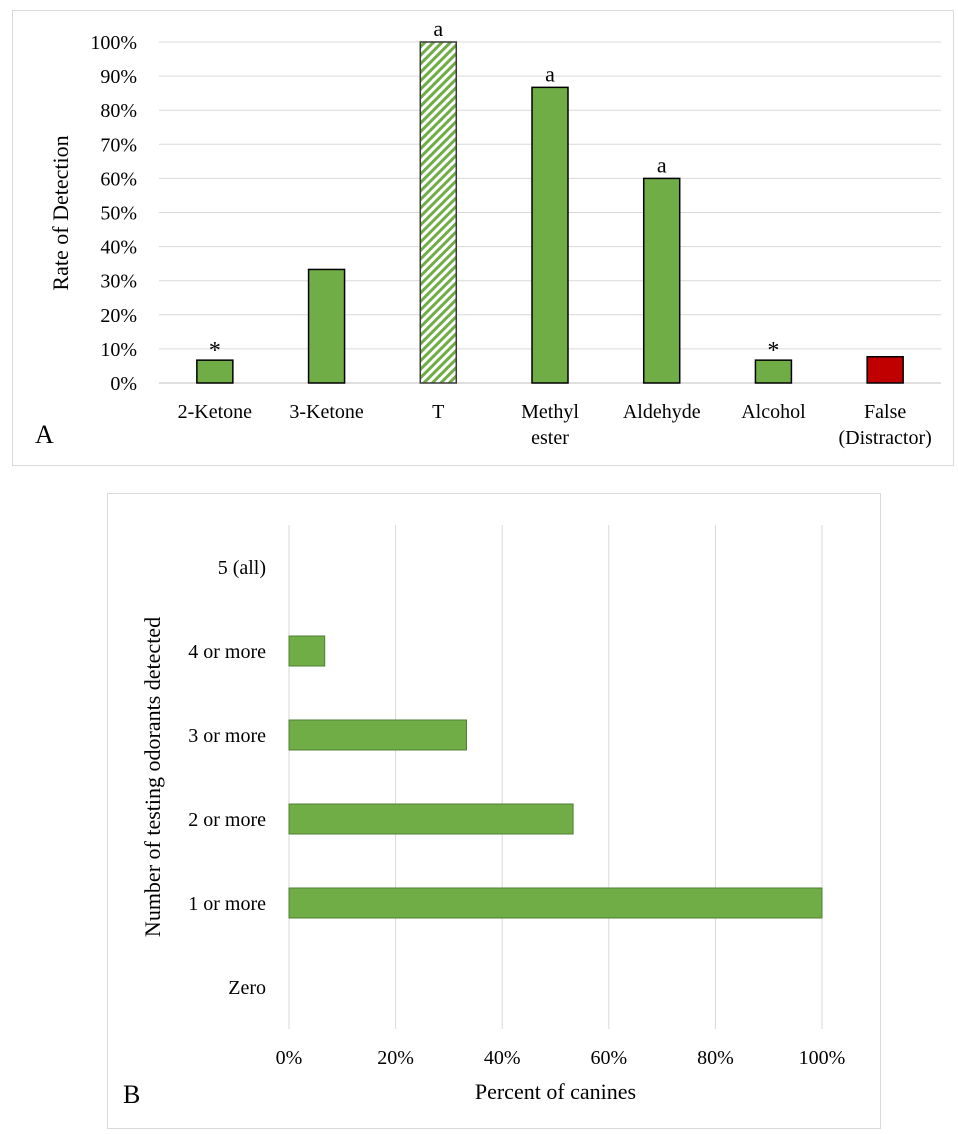 Image resolution: width=958 pixels, height=1134 pixels. What do you see at coordinates (118, 282) in the screenshot?
I see `y-tick-label: 30%` at bounding box center [118, 282].